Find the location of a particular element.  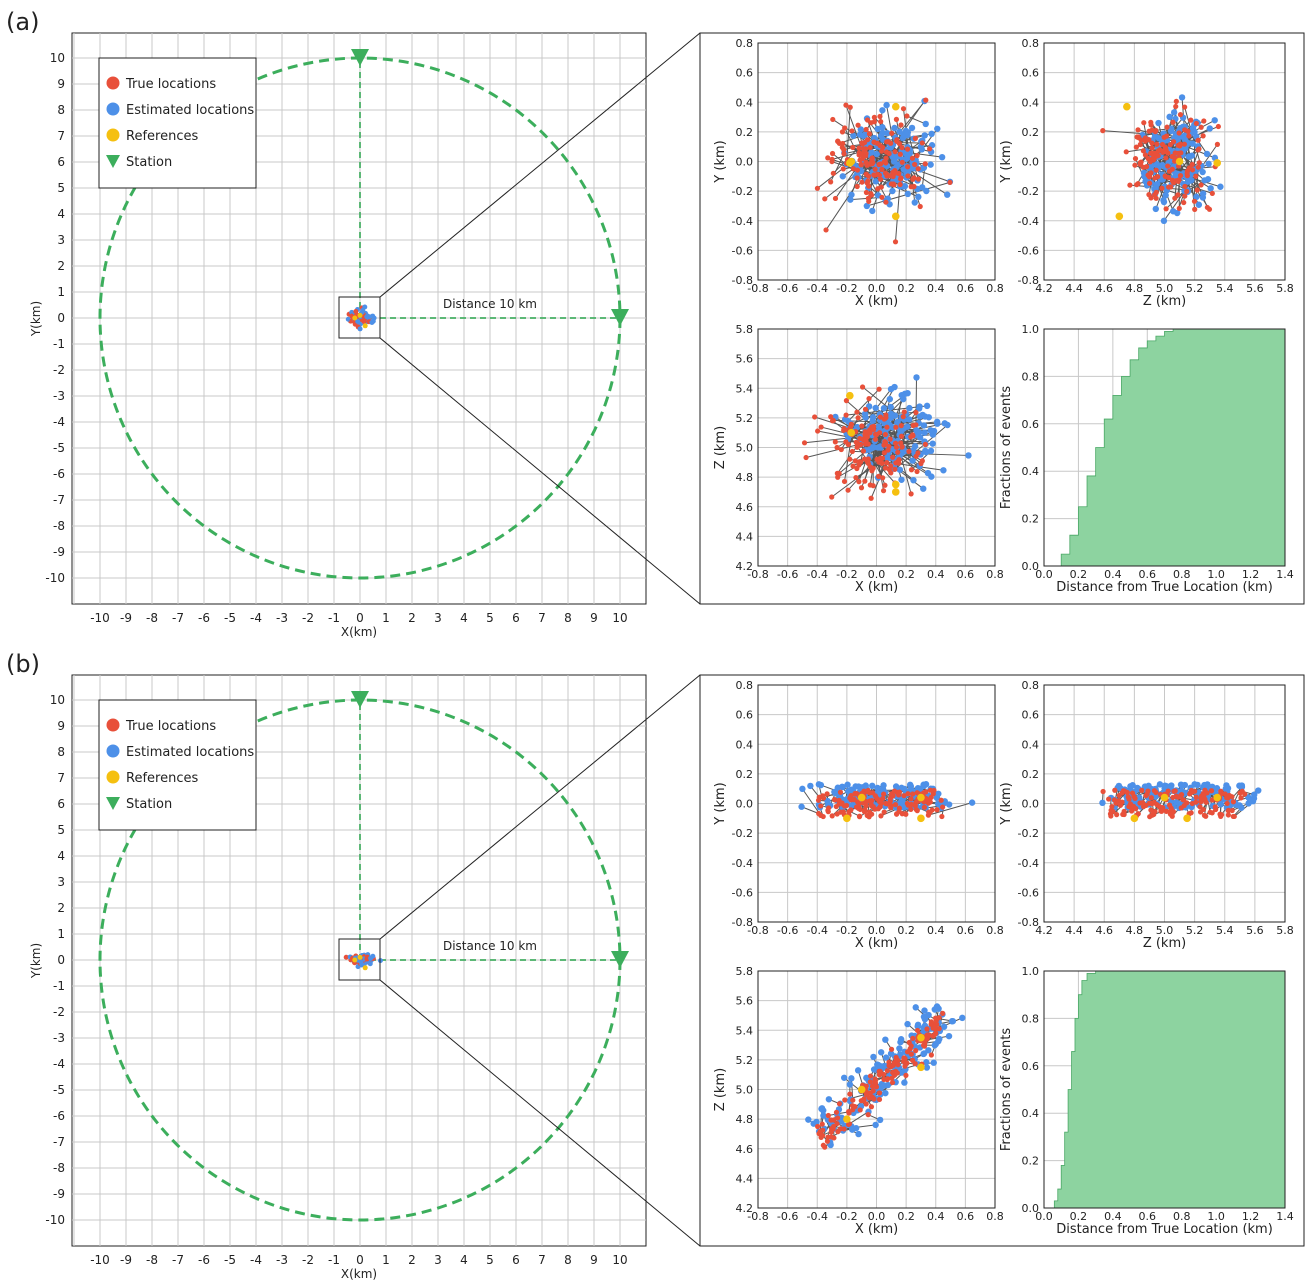

x-tick-label: 5 is located at coordinates (490, 1260).